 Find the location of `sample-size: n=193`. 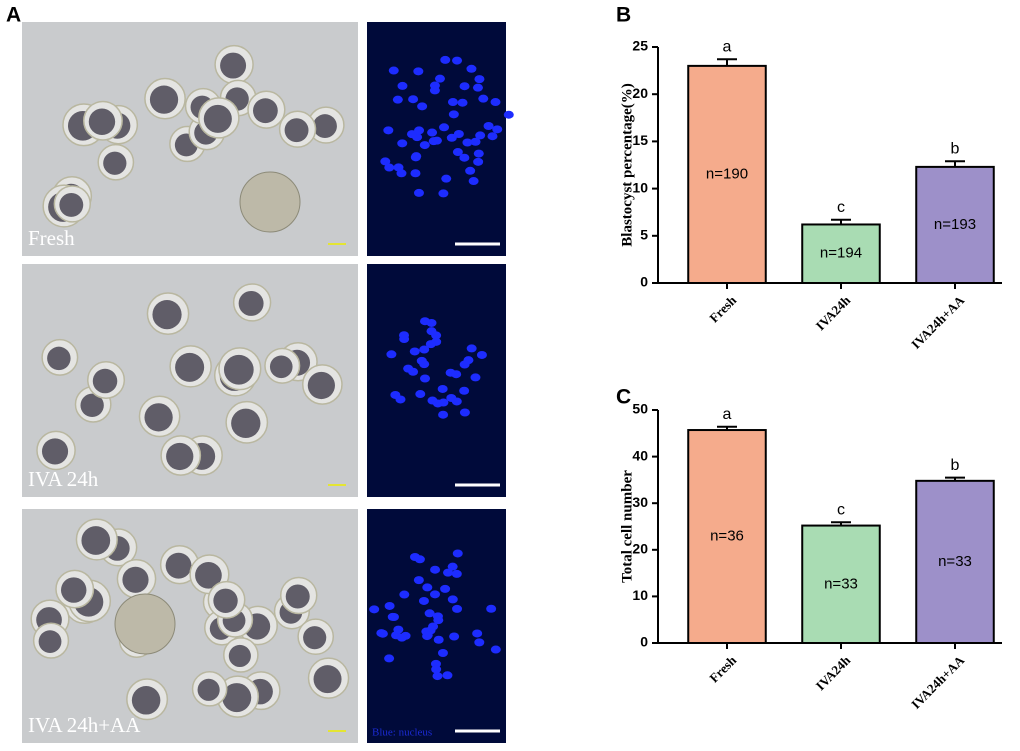

sample-size: n=193 is located at coordinates (955, 224).